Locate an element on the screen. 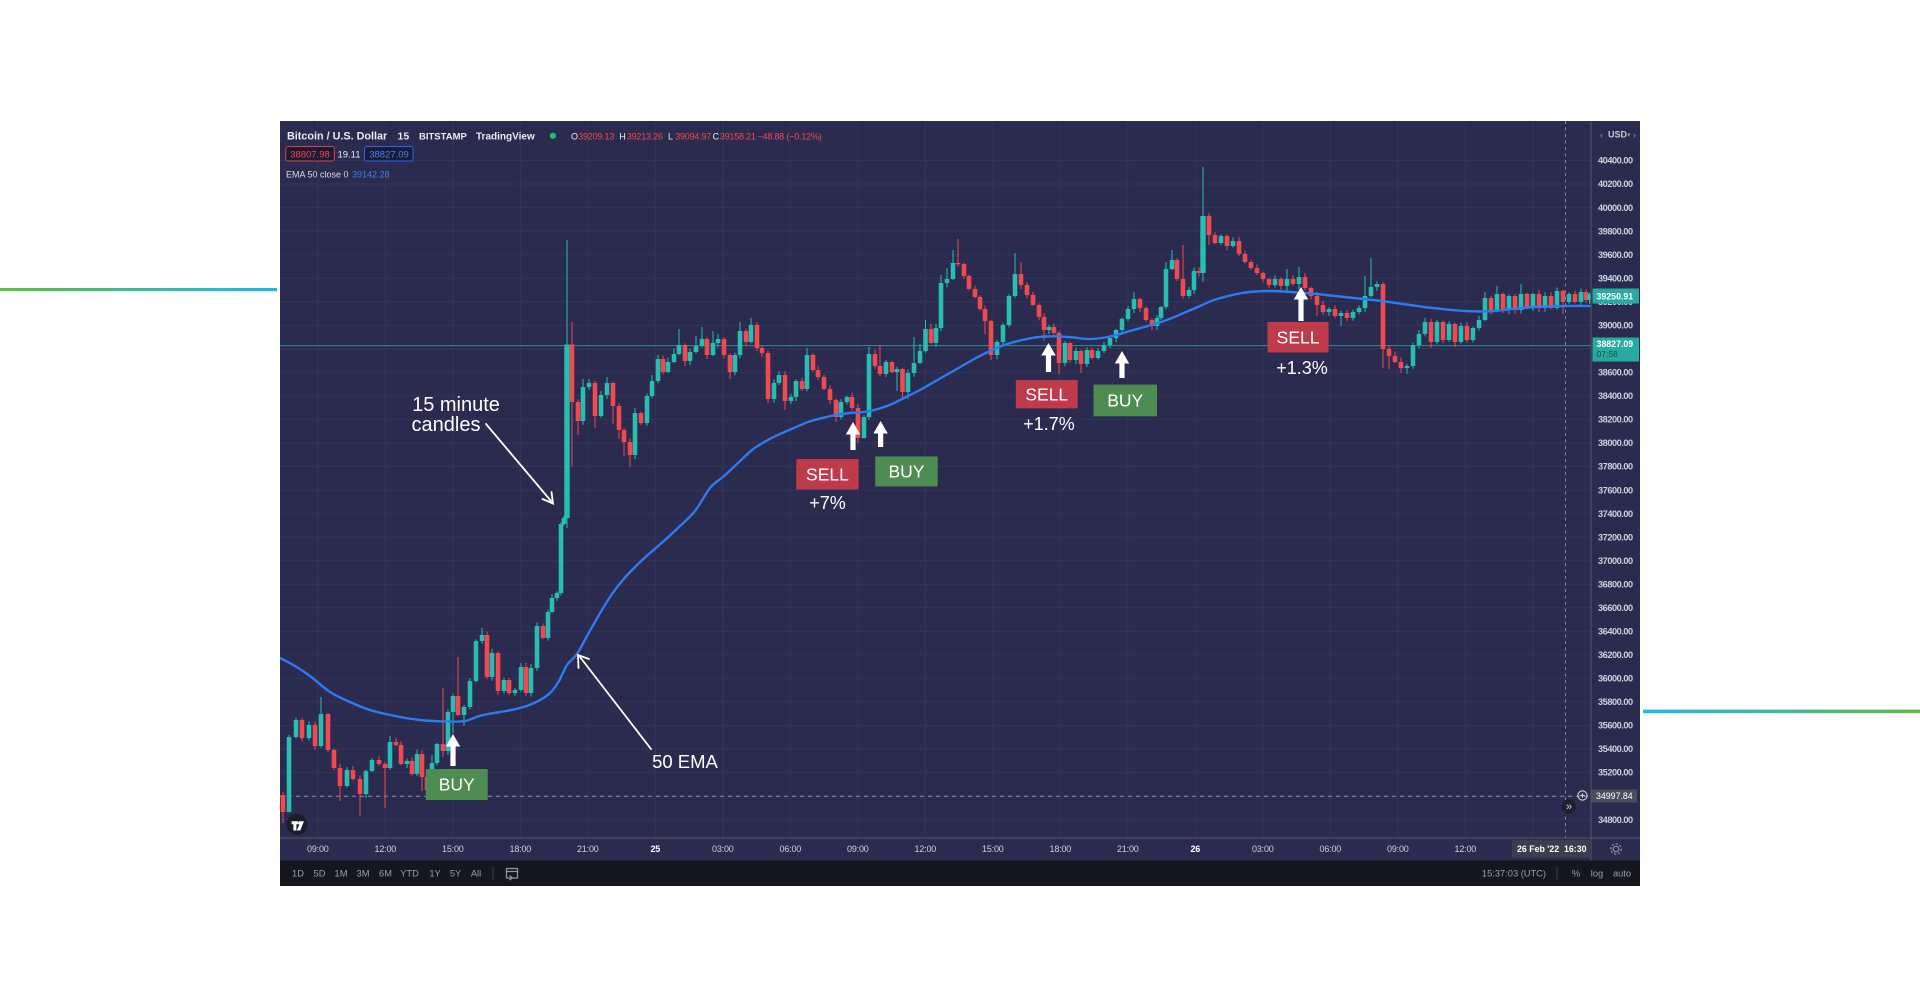  svg-text: TradingView is located at coordinates (505, 137).